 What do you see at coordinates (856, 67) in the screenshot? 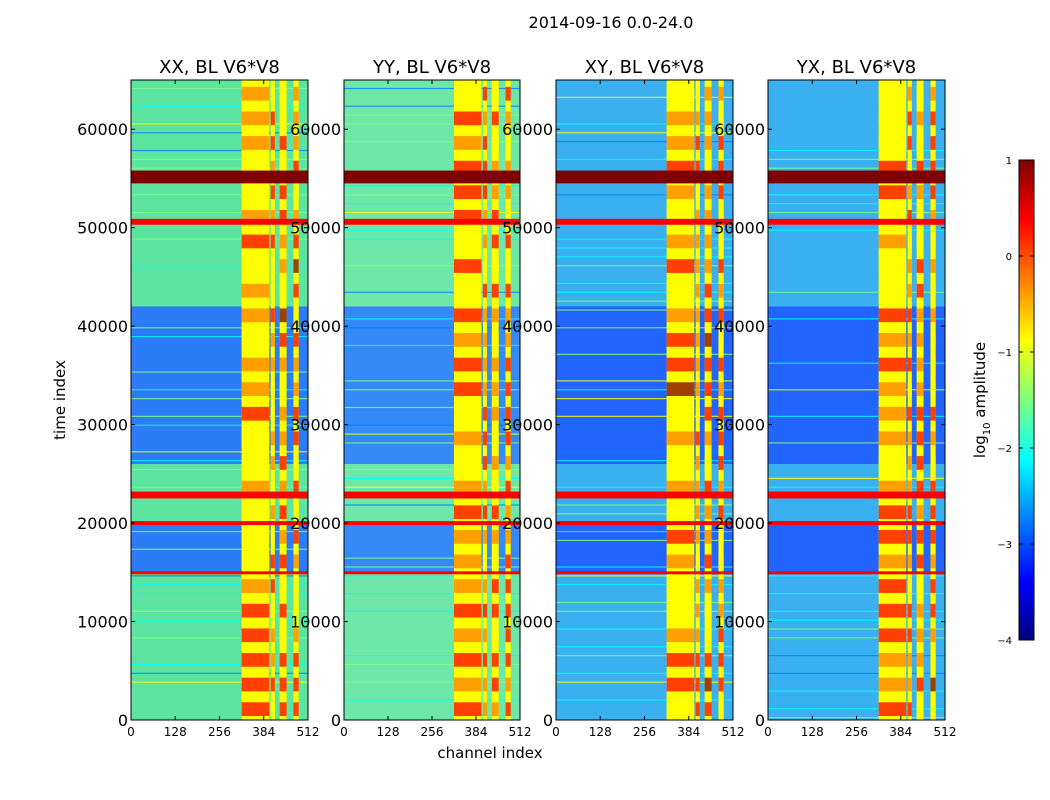
I see `panel-title: YX, BL V6*V8` at bounding box center [856, 67].